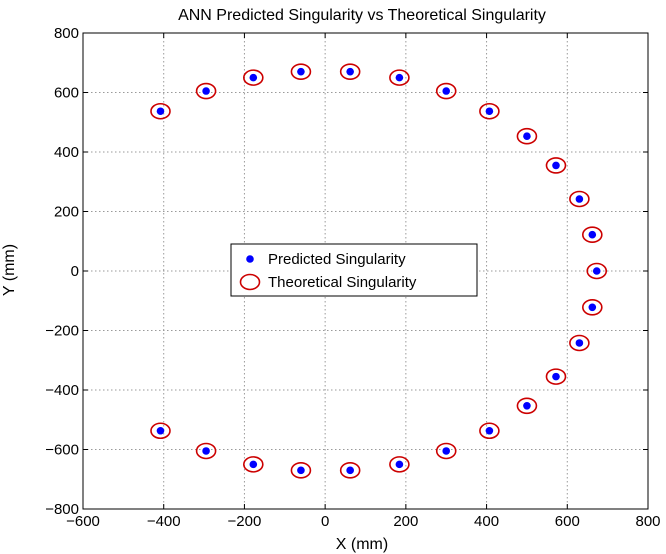  Describe the element at coordinates (62, 331) in the screenshot. I see `y-tick-label: −200` at that location.